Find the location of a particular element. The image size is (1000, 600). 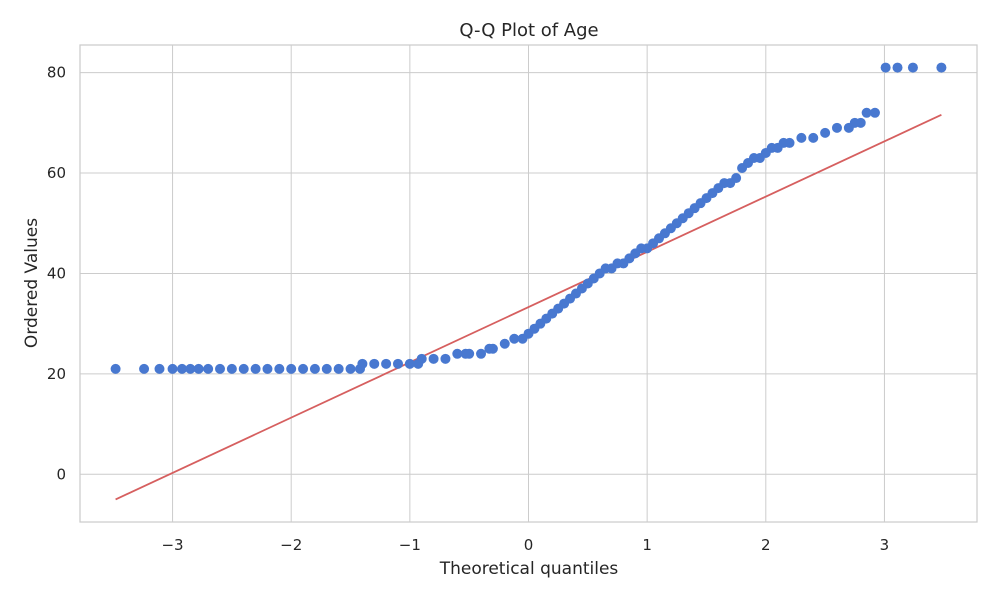

y-tick-label: 40 is located at coordinates (56, 273).